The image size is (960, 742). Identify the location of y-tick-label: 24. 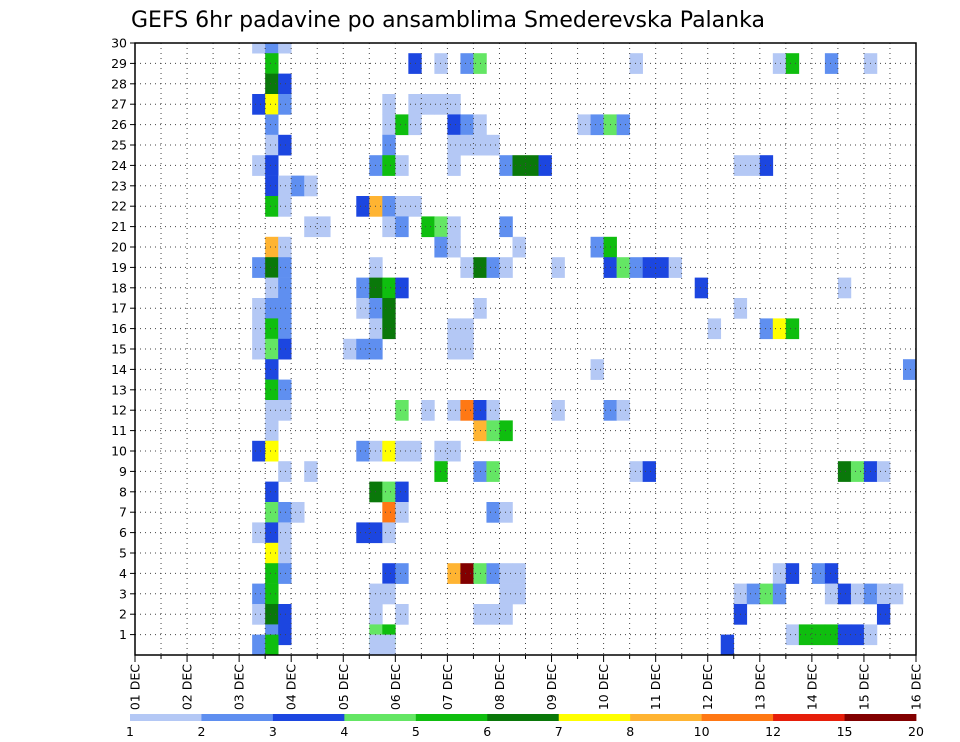
(119, 165).